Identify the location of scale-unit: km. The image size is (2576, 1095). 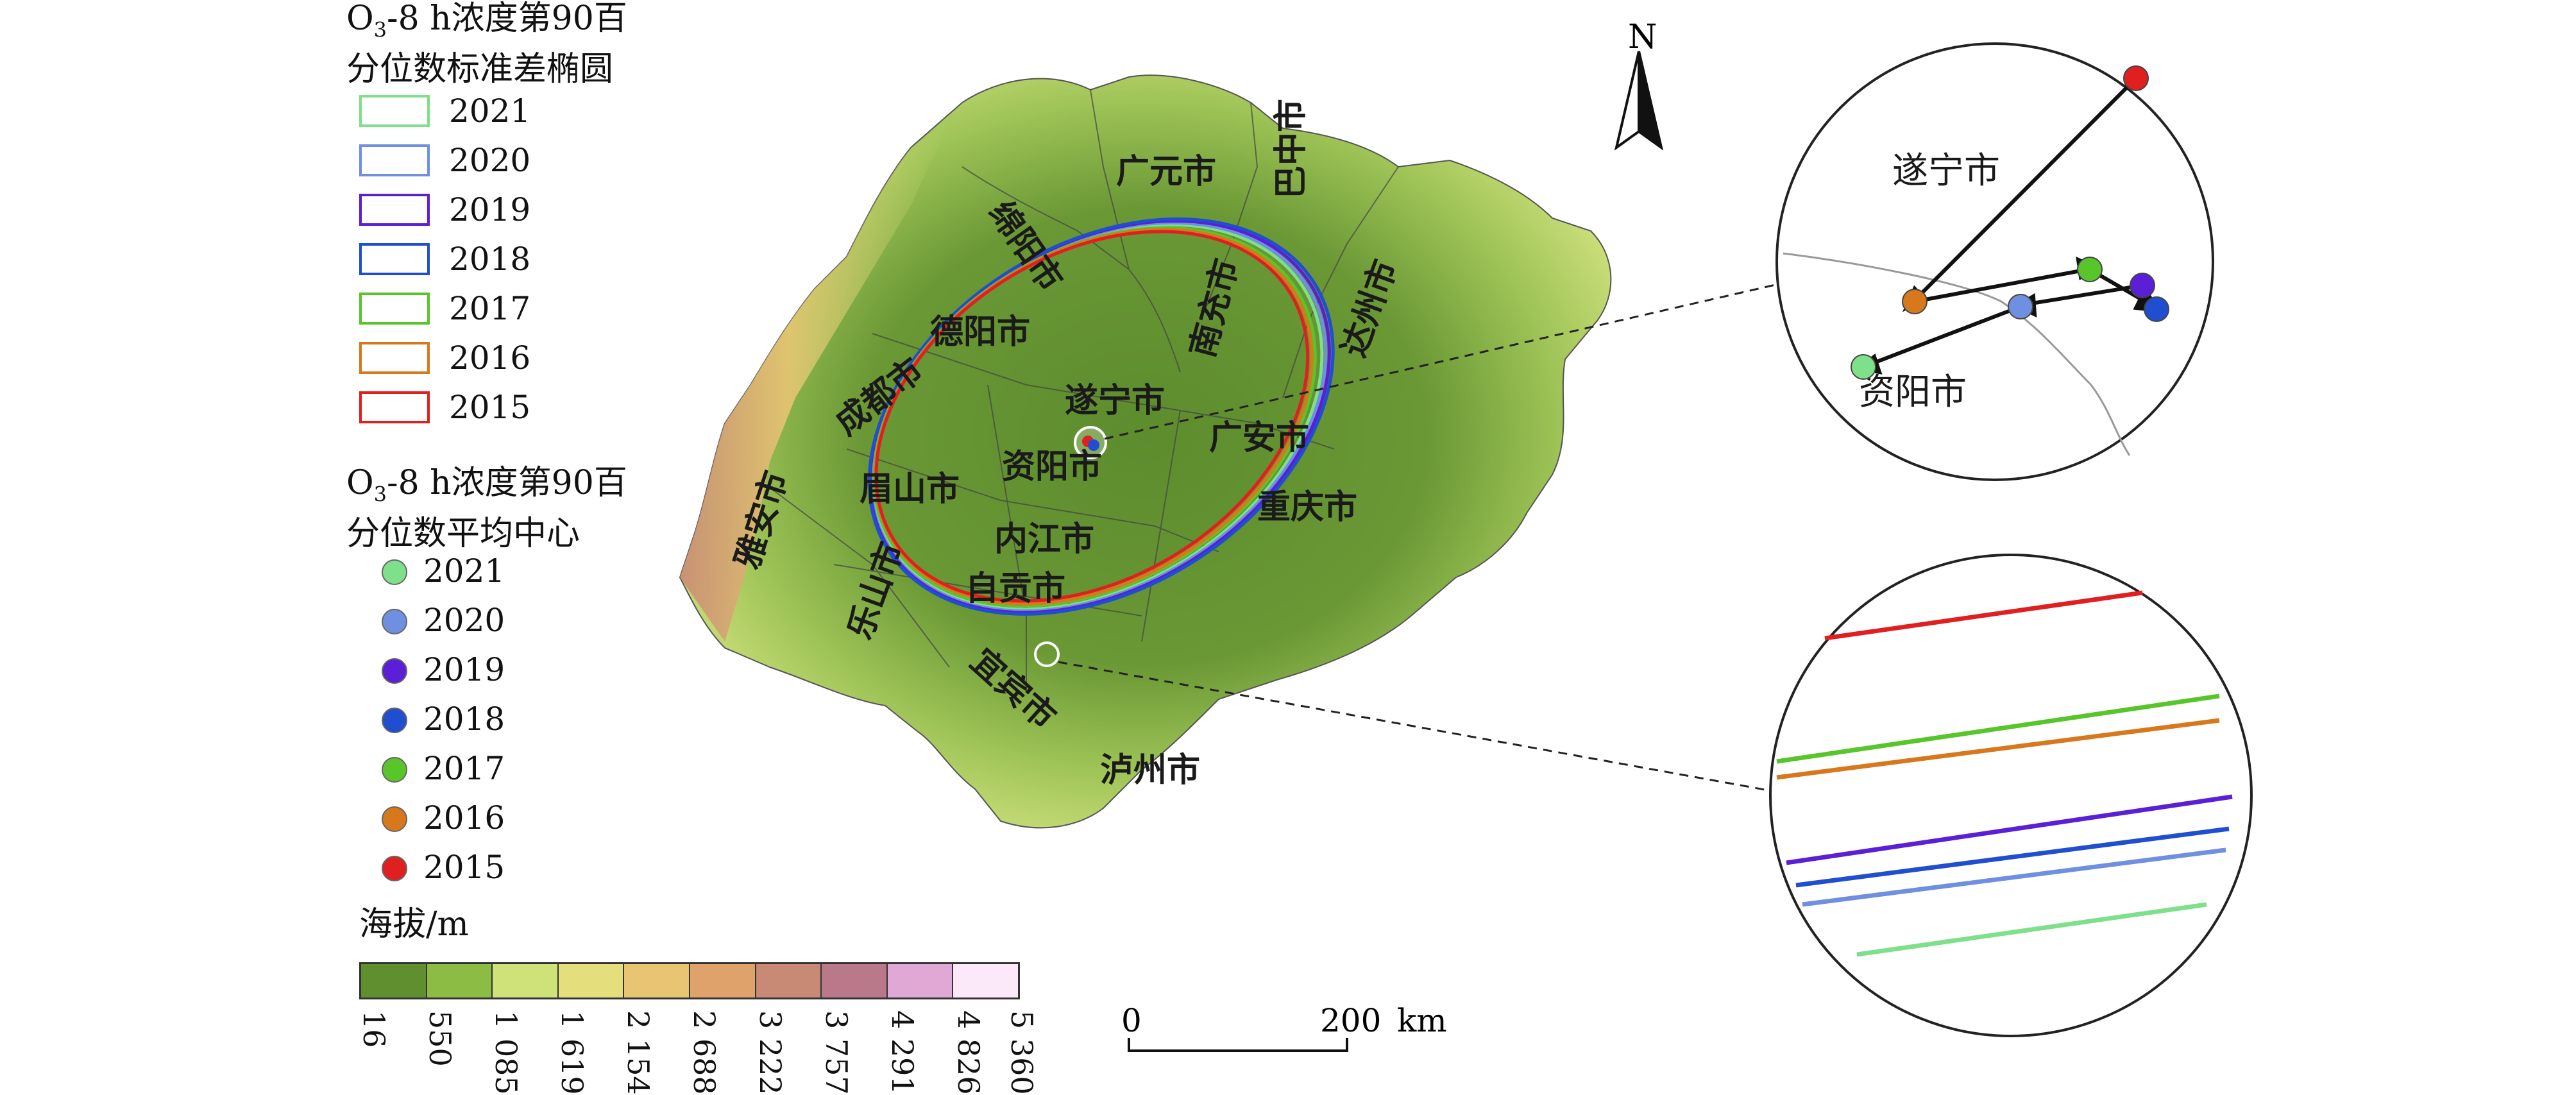
(1422, 1020).